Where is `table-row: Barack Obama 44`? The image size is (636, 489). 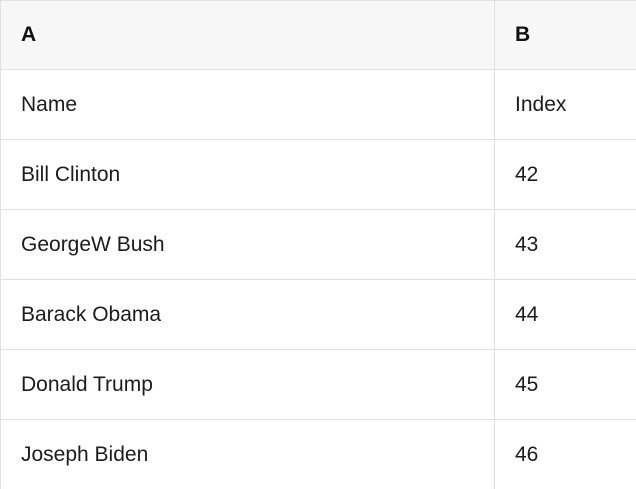 table-row: Barack Obama 44 is located at coordinates (318, 315).